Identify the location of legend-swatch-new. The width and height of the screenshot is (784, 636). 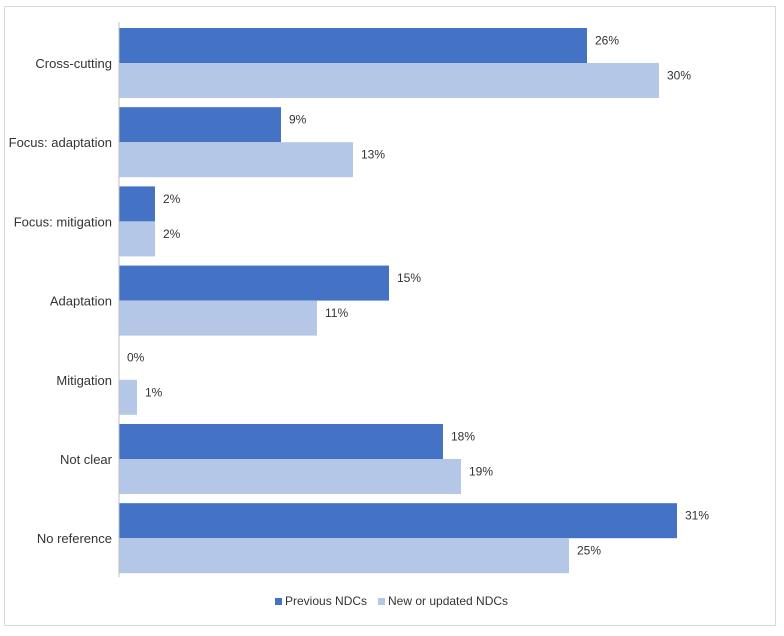
(381, 601).